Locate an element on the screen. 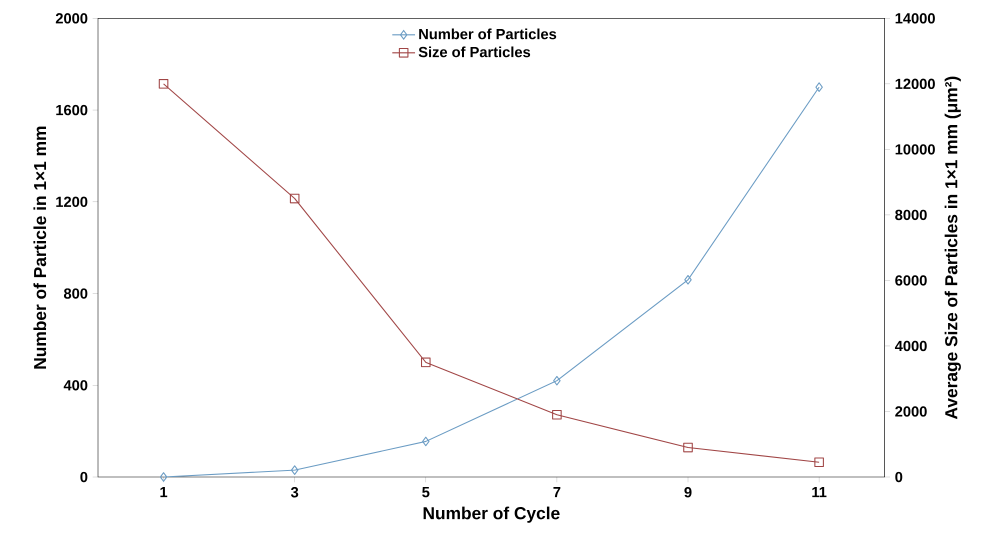 This screenshot has width=987, height=546. y-tick-label: 1600 is located at coordinates (72, 110).